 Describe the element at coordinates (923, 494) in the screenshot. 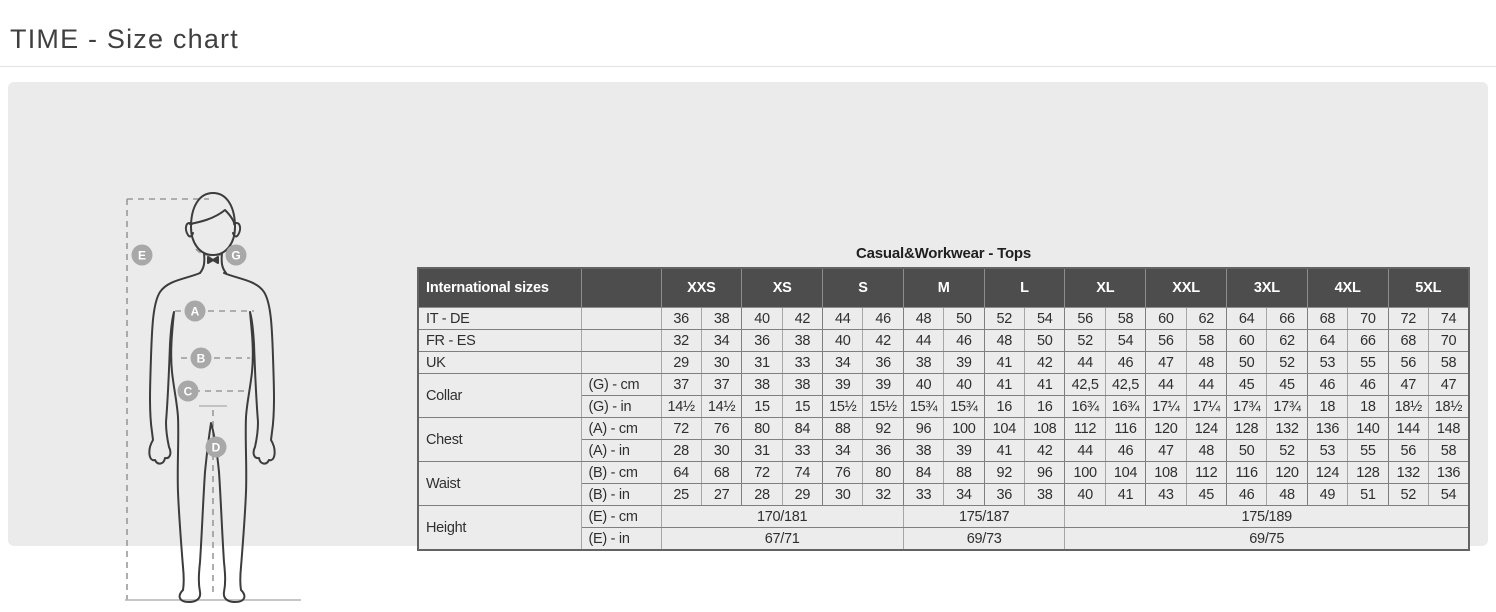

I see `value-cell: 33` at that location.